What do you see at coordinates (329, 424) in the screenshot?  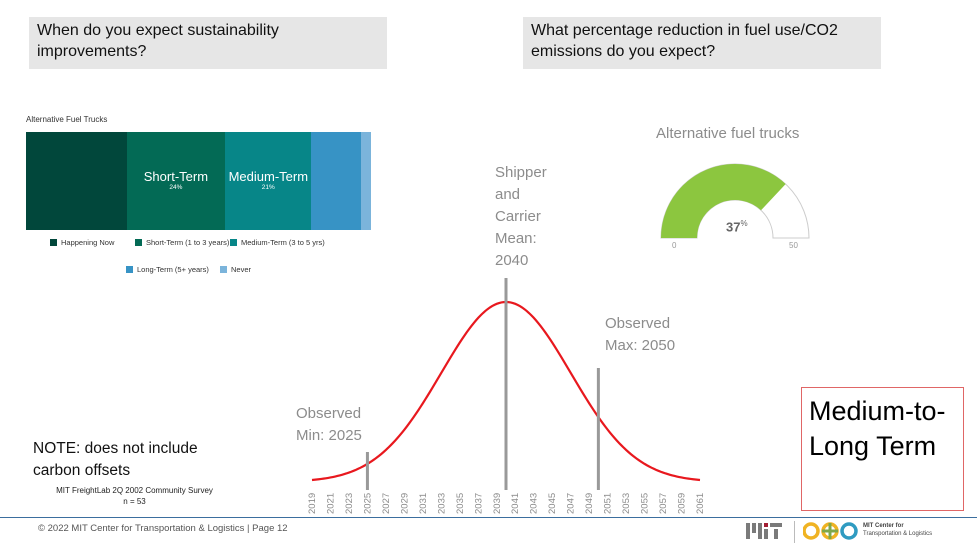 I see `min-annotation: Observed Min: 2025` at bounding box center [329, 424].